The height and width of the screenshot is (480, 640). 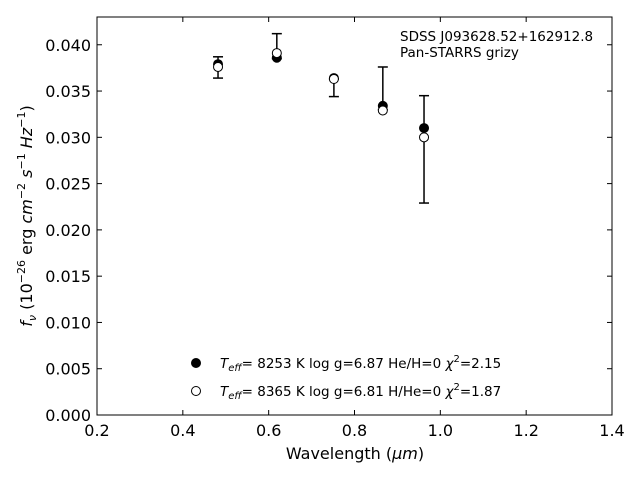 What do you see at coordinates (321, 95) in the screenshot?
I see `points-layer` at bounding box center [321, 95].